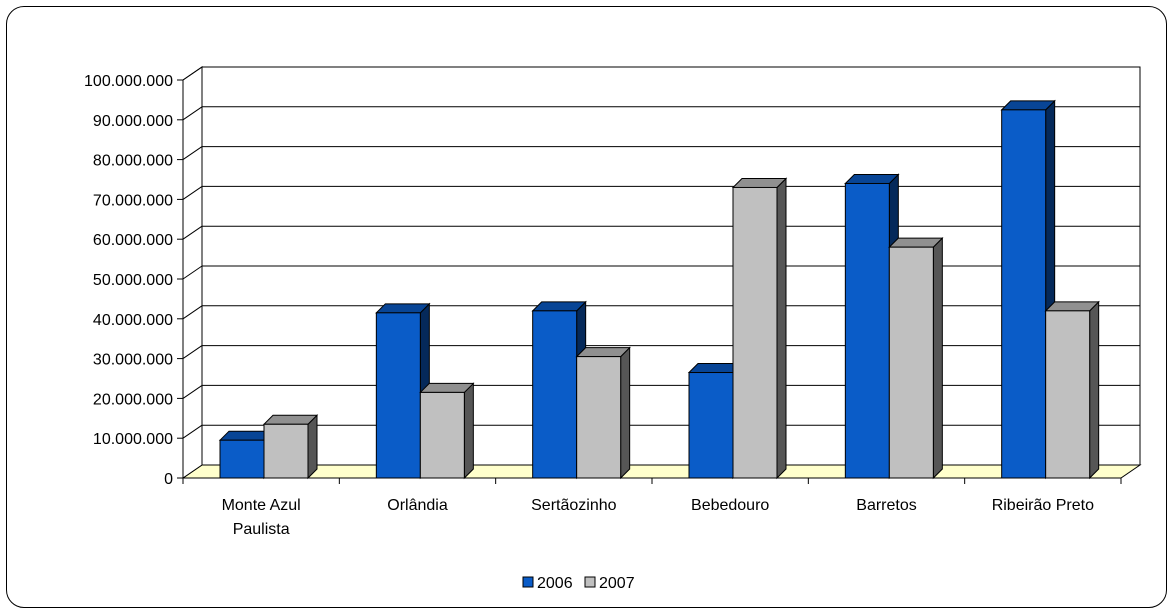 The height and width of the screenshot is (616, 1175). What do you see at coordinates (573, 505) in the screenshot?
I see `category-label: Sertãozinho` at bounding box center [573, 505].